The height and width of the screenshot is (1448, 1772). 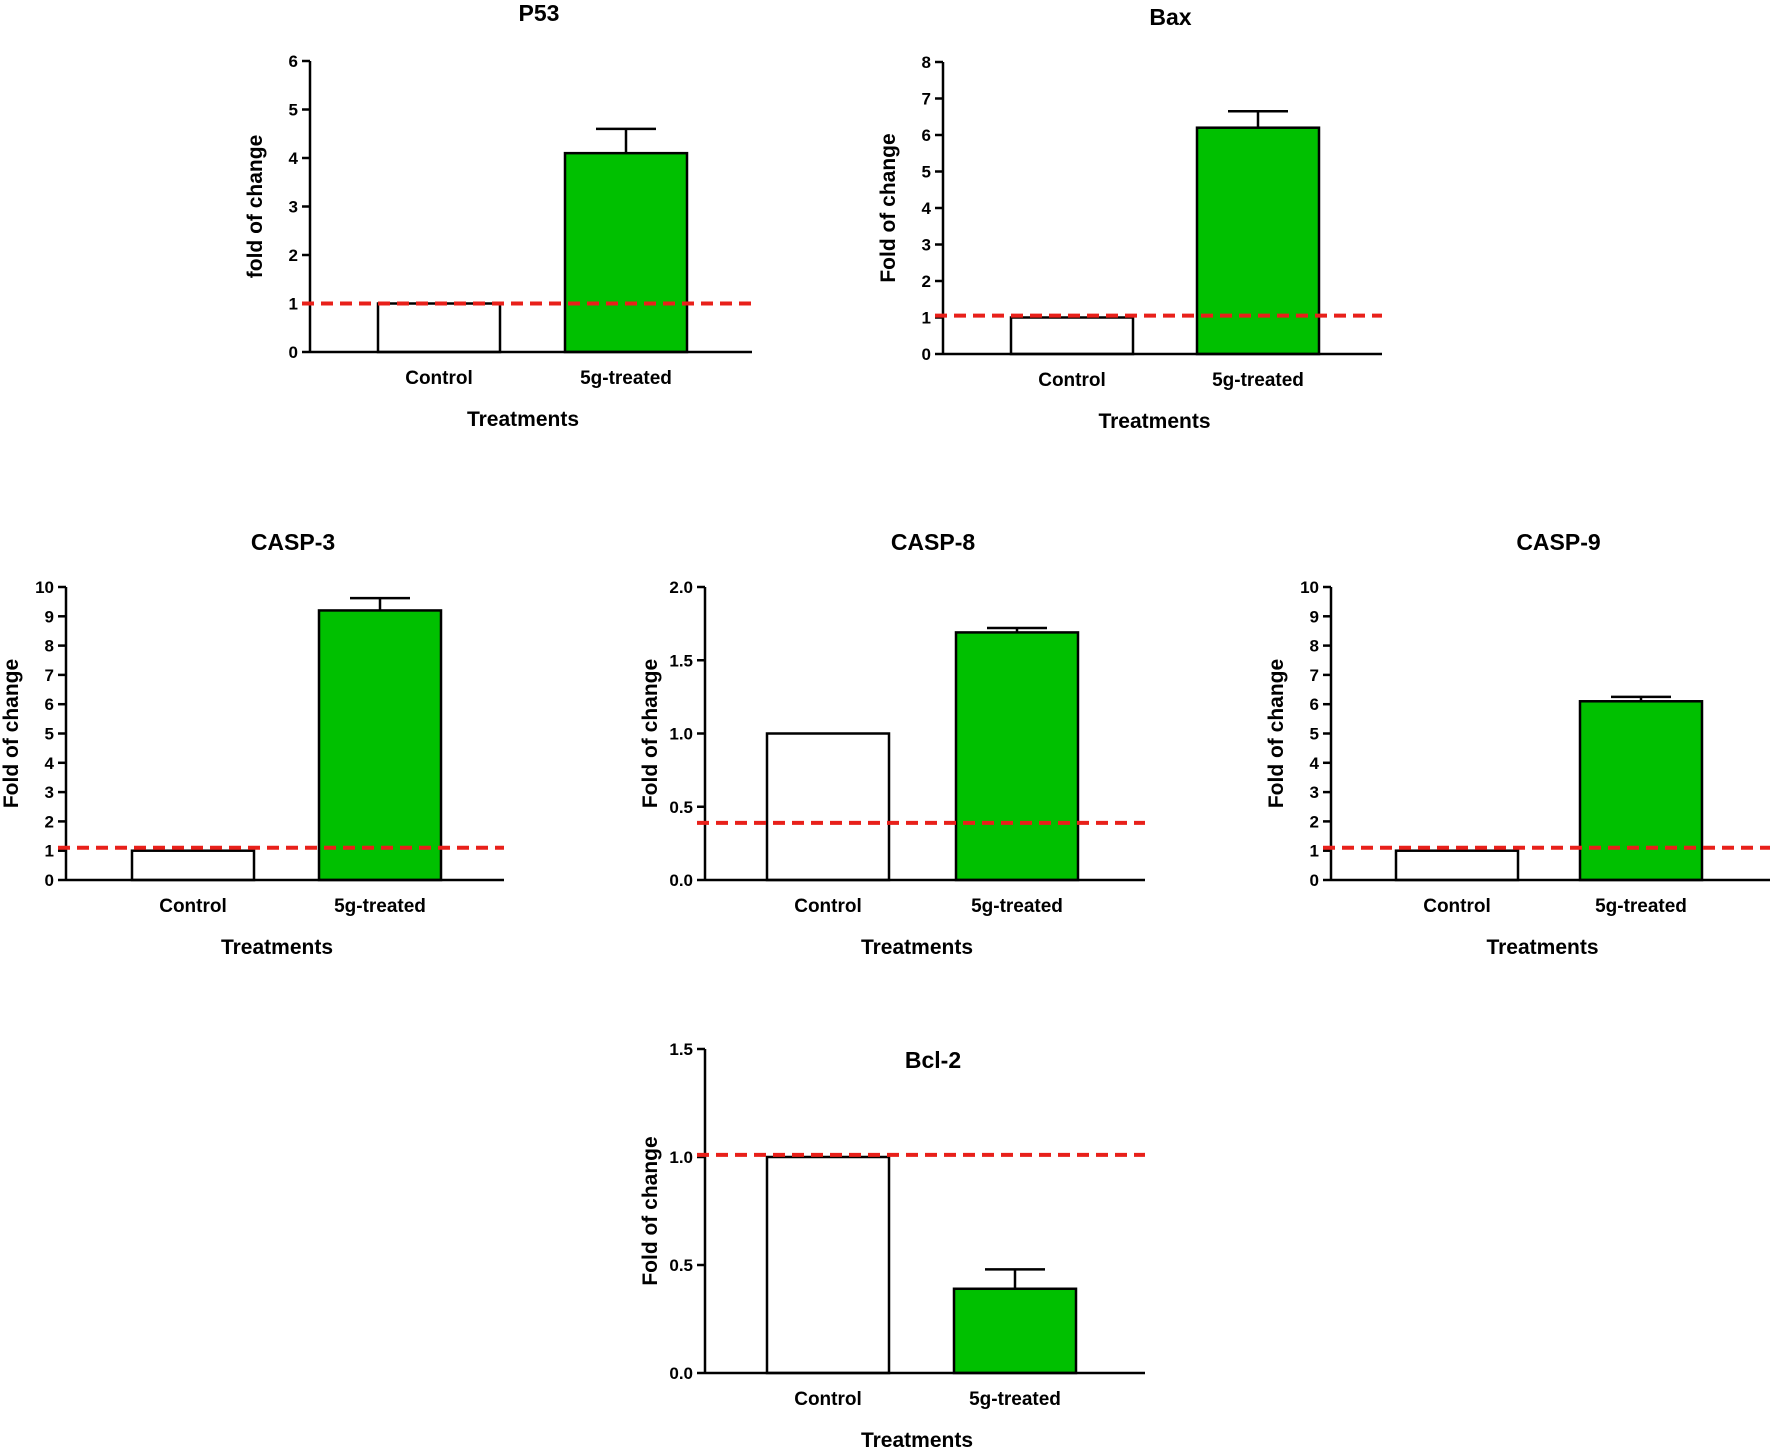 I want to click on y-tick-label: 2.0, so click(x=681, y=587).